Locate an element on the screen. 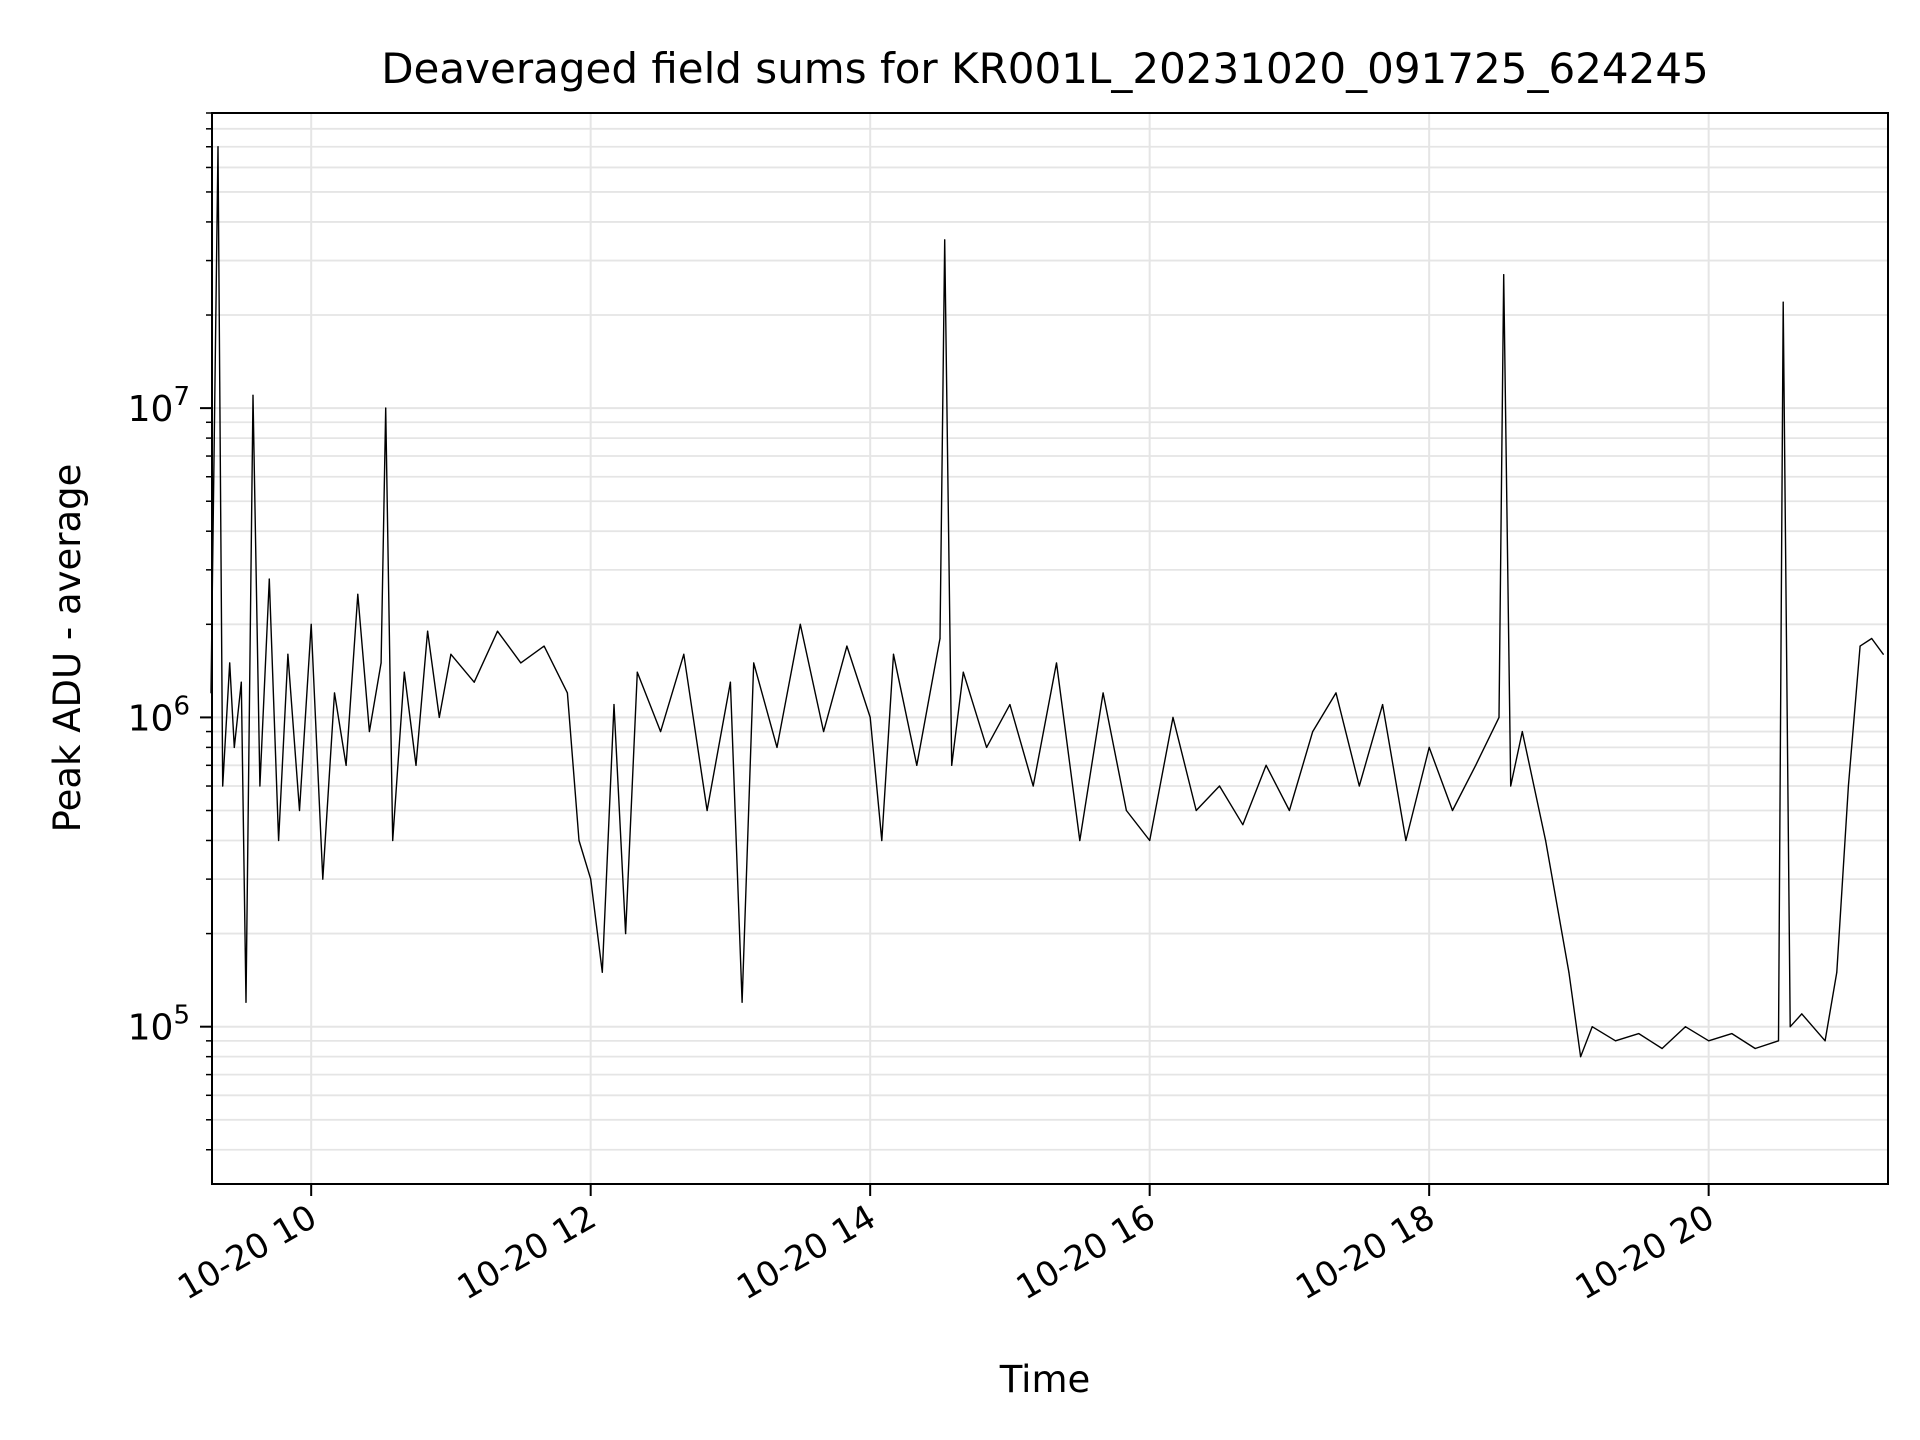  y-tick-label: 10⁷ is located at coordinates (159, 406).